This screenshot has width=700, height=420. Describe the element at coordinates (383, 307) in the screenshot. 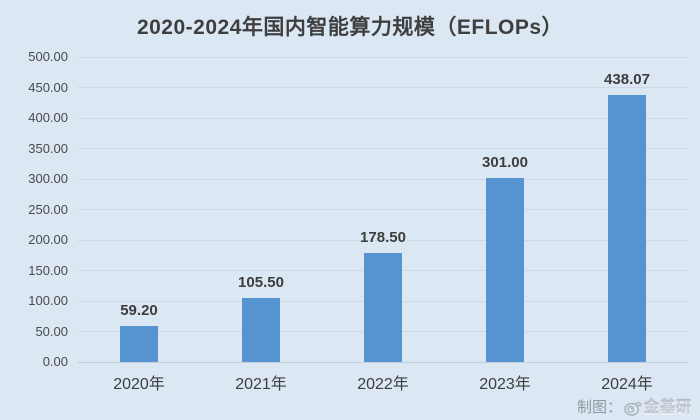

I see `bar-2022年` at that location.